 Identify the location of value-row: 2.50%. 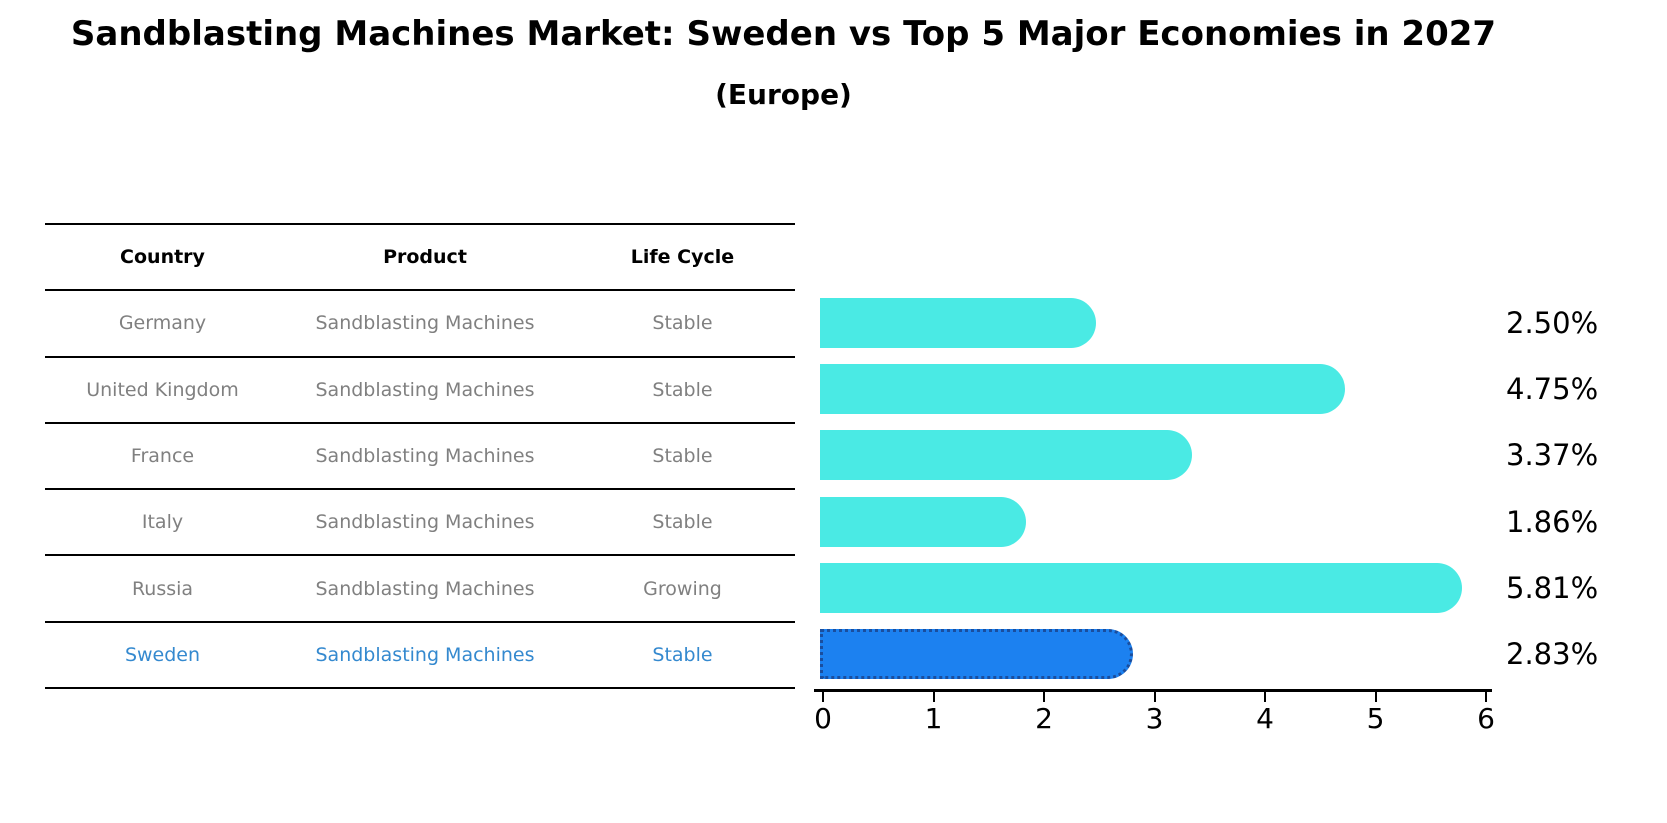
(1583, 323).